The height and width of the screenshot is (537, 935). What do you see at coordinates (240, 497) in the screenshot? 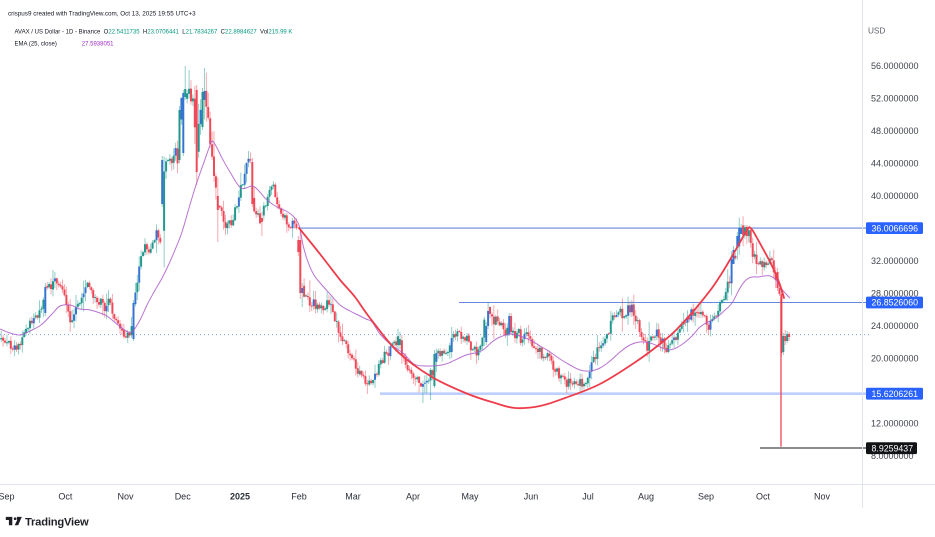
I see `svg-text: 2025` at bounding box center [240, 497].